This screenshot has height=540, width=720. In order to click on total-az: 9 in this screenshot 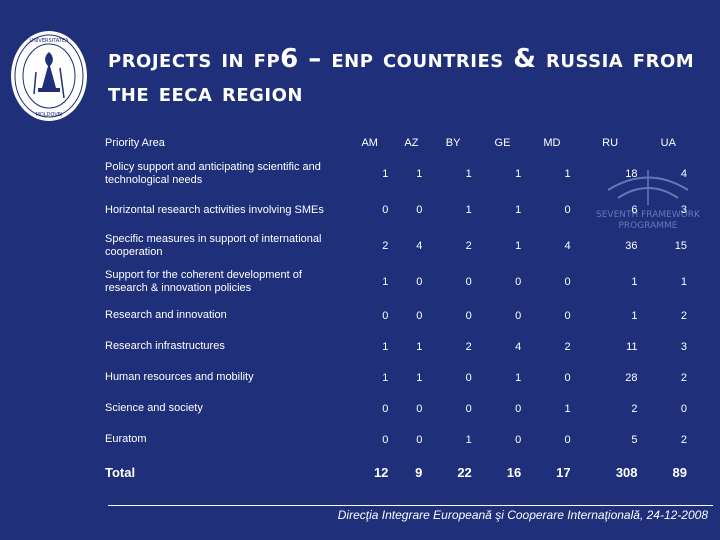, I will do `click(419, 472)`.